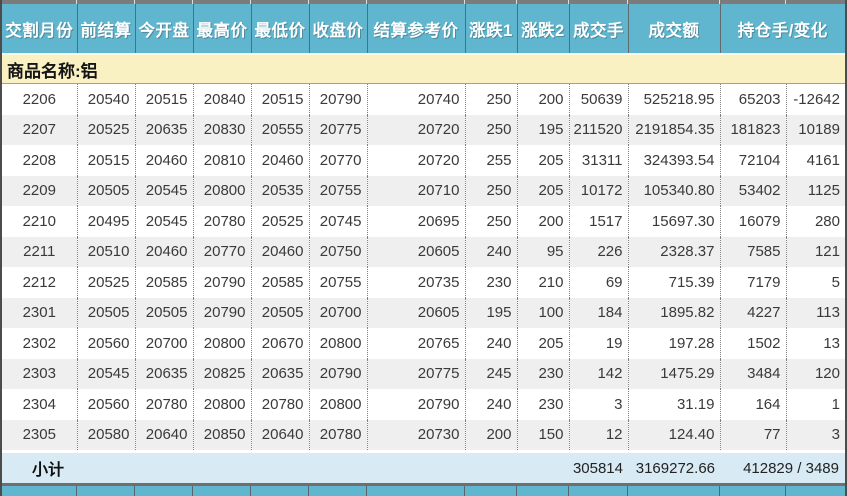  I want to click on cell-open-price: 20505, so click(164, 312).